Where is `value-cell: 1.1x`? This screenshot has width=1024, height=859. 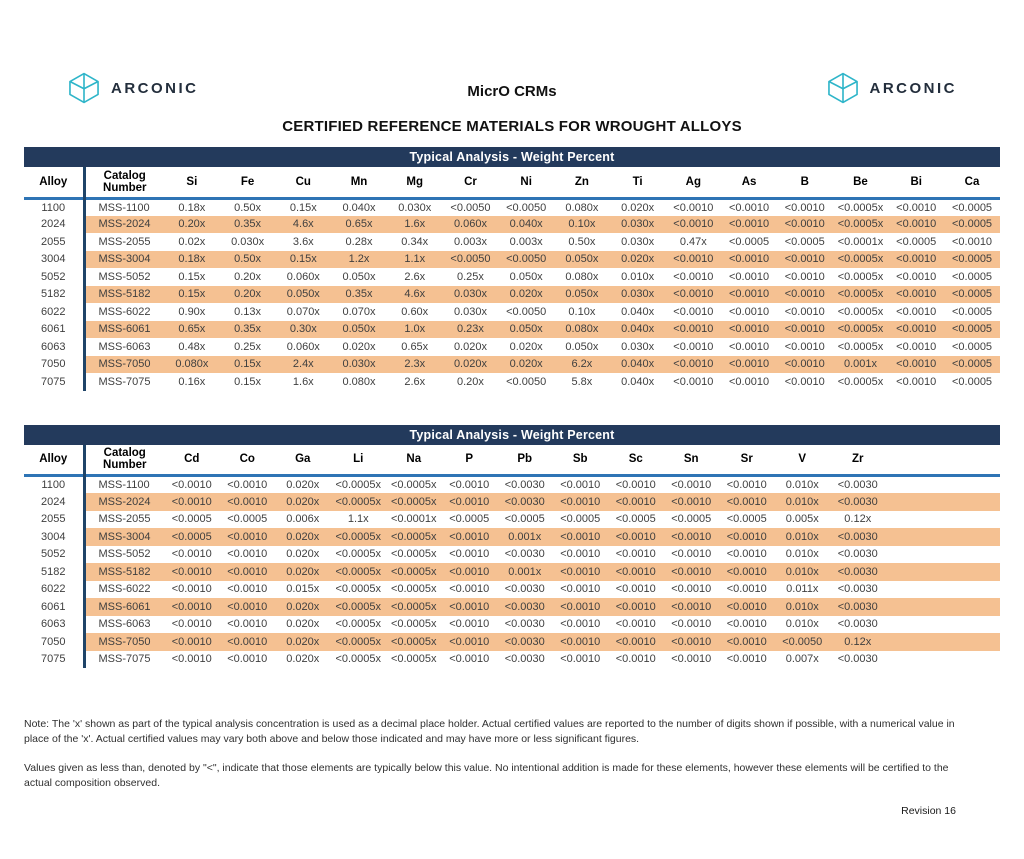 value-cell: 1.1x is located at coordinates (414, 259).